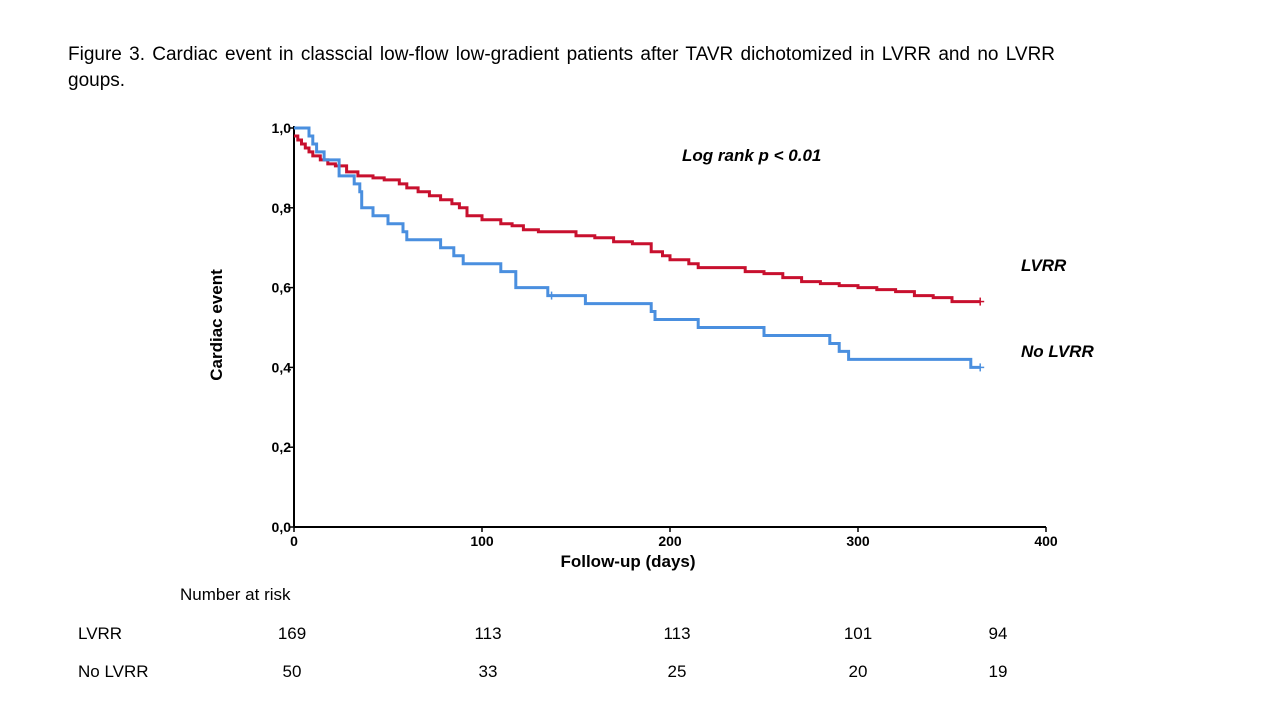 The image size is (1280, 720). Describe the element at coordinates (1044, 265) in the screenshot. I see `series-label-lvrr: LVRR` at that location.